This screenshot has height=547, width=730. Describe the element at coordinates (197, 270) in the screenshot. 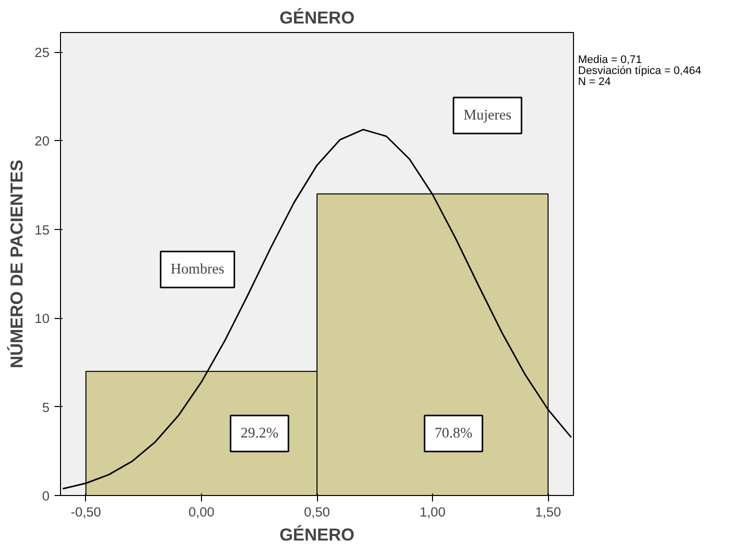

I see `annotation: Hombres` at that location.